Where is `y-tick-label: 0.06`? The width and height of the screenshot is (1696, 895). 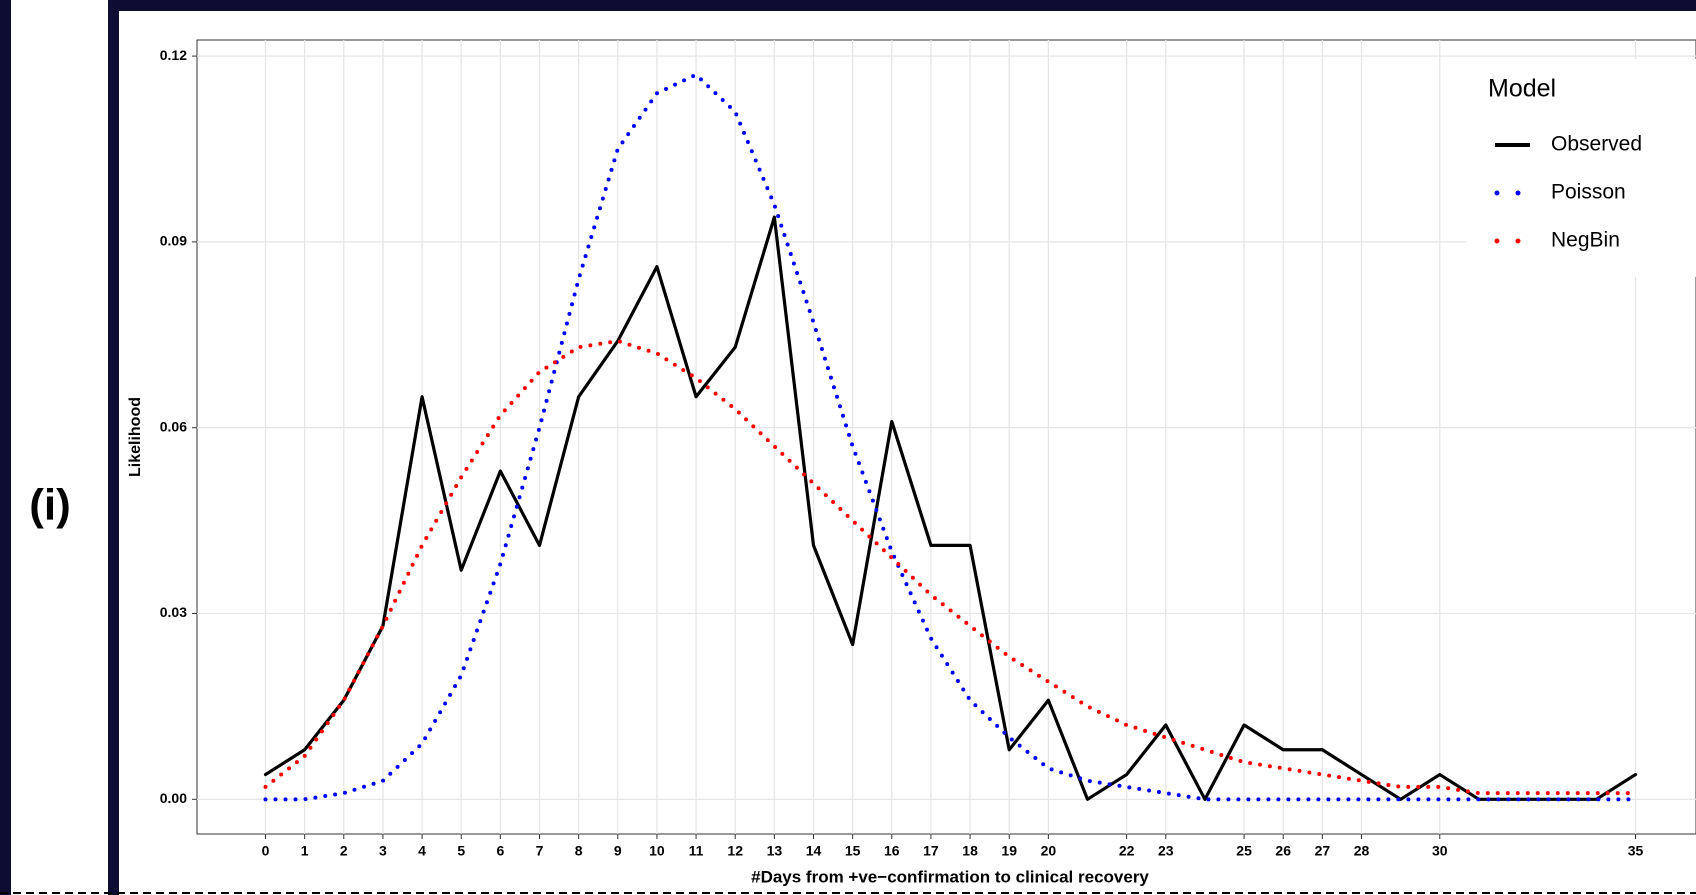 y-tick-label: 0.06 is located at coordinates (173, 426).